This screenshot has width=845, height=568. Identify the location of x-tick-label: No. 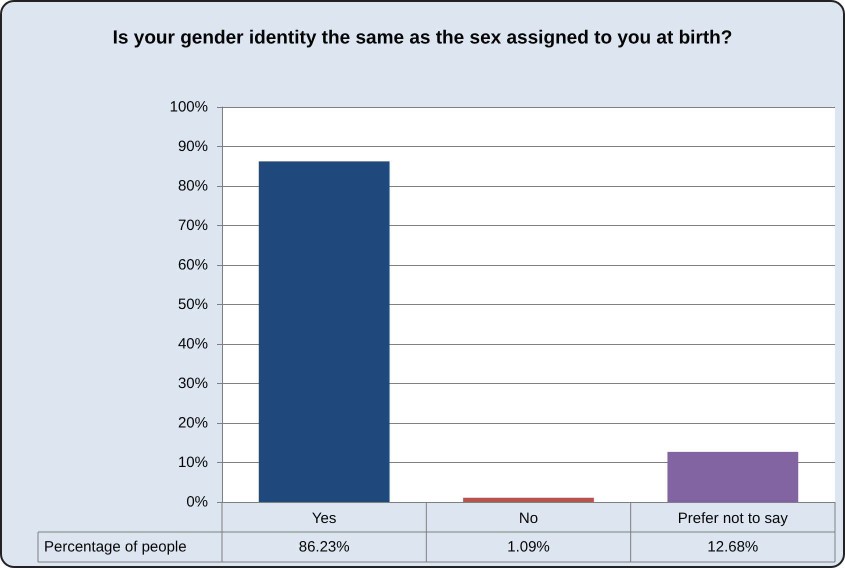
(528, 518).